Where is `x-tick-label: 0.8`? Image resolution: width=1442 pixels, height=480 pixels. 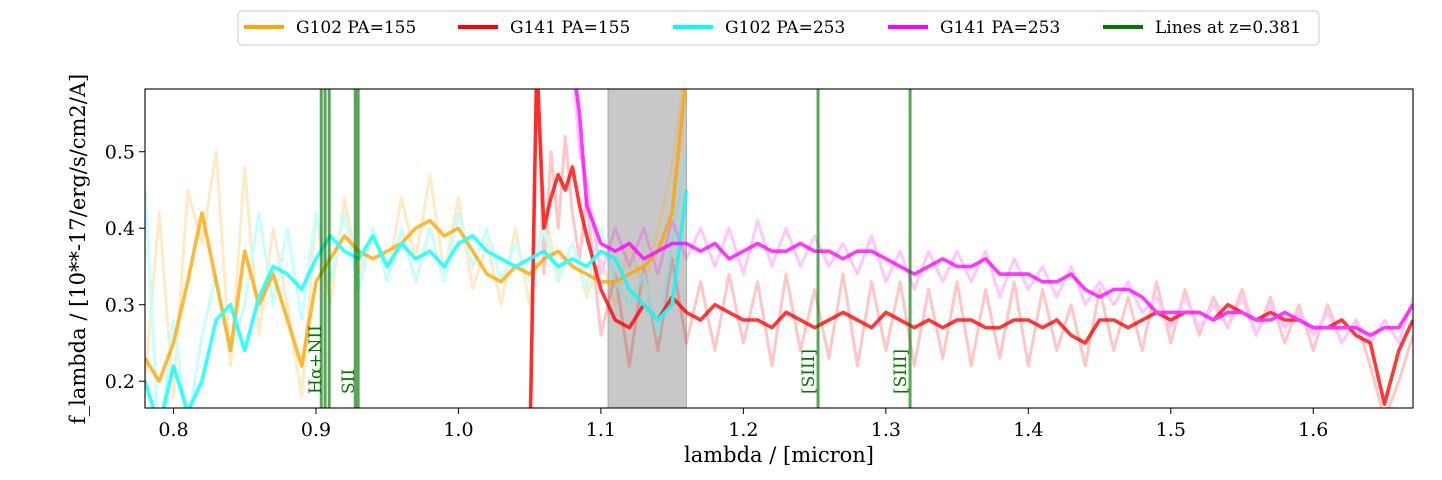 x-tick-label: 0.8 is located at coordinates (173, 430).